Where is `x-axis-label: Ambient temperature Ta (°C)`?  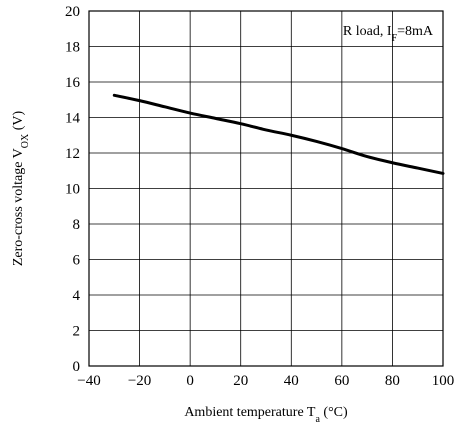
x-axis-label: Ambient temperature Ta (°C) is located at coordinates (266, 414).